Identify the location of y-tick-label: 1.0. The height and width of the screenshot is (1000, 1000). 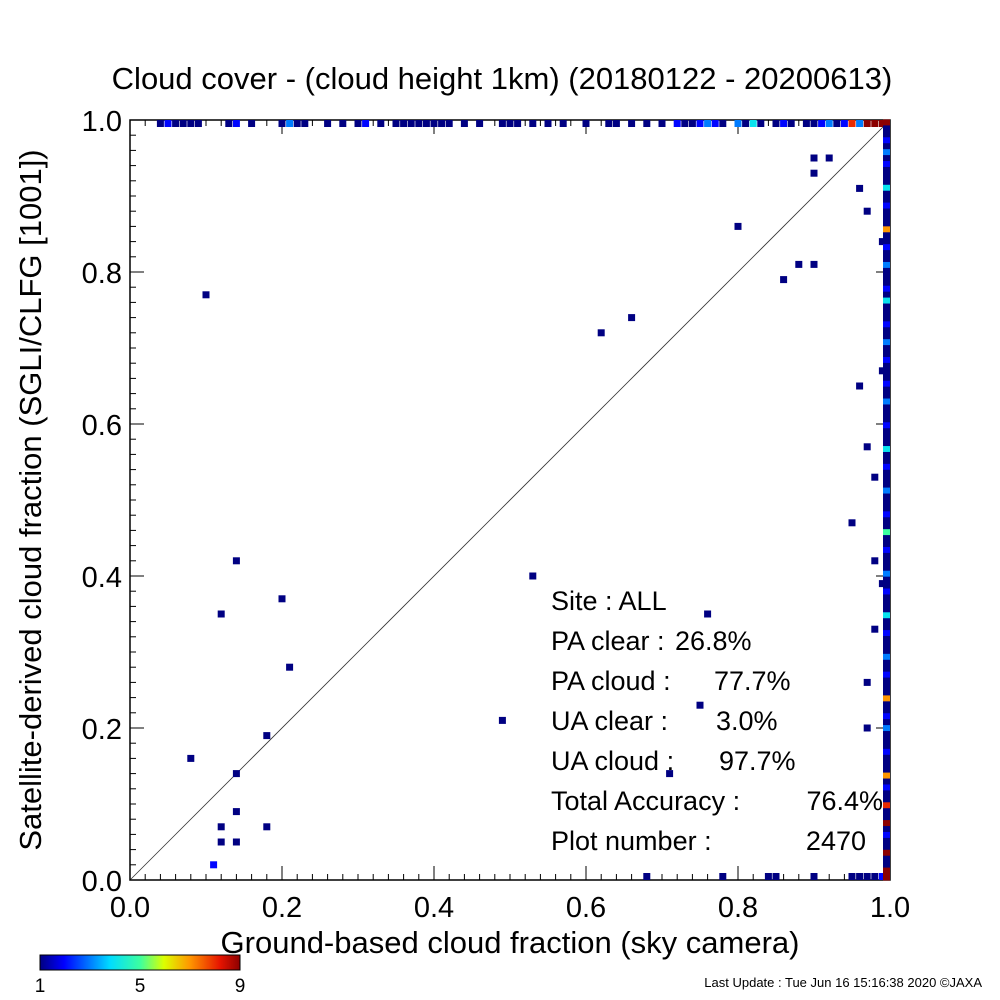
(102, 122).